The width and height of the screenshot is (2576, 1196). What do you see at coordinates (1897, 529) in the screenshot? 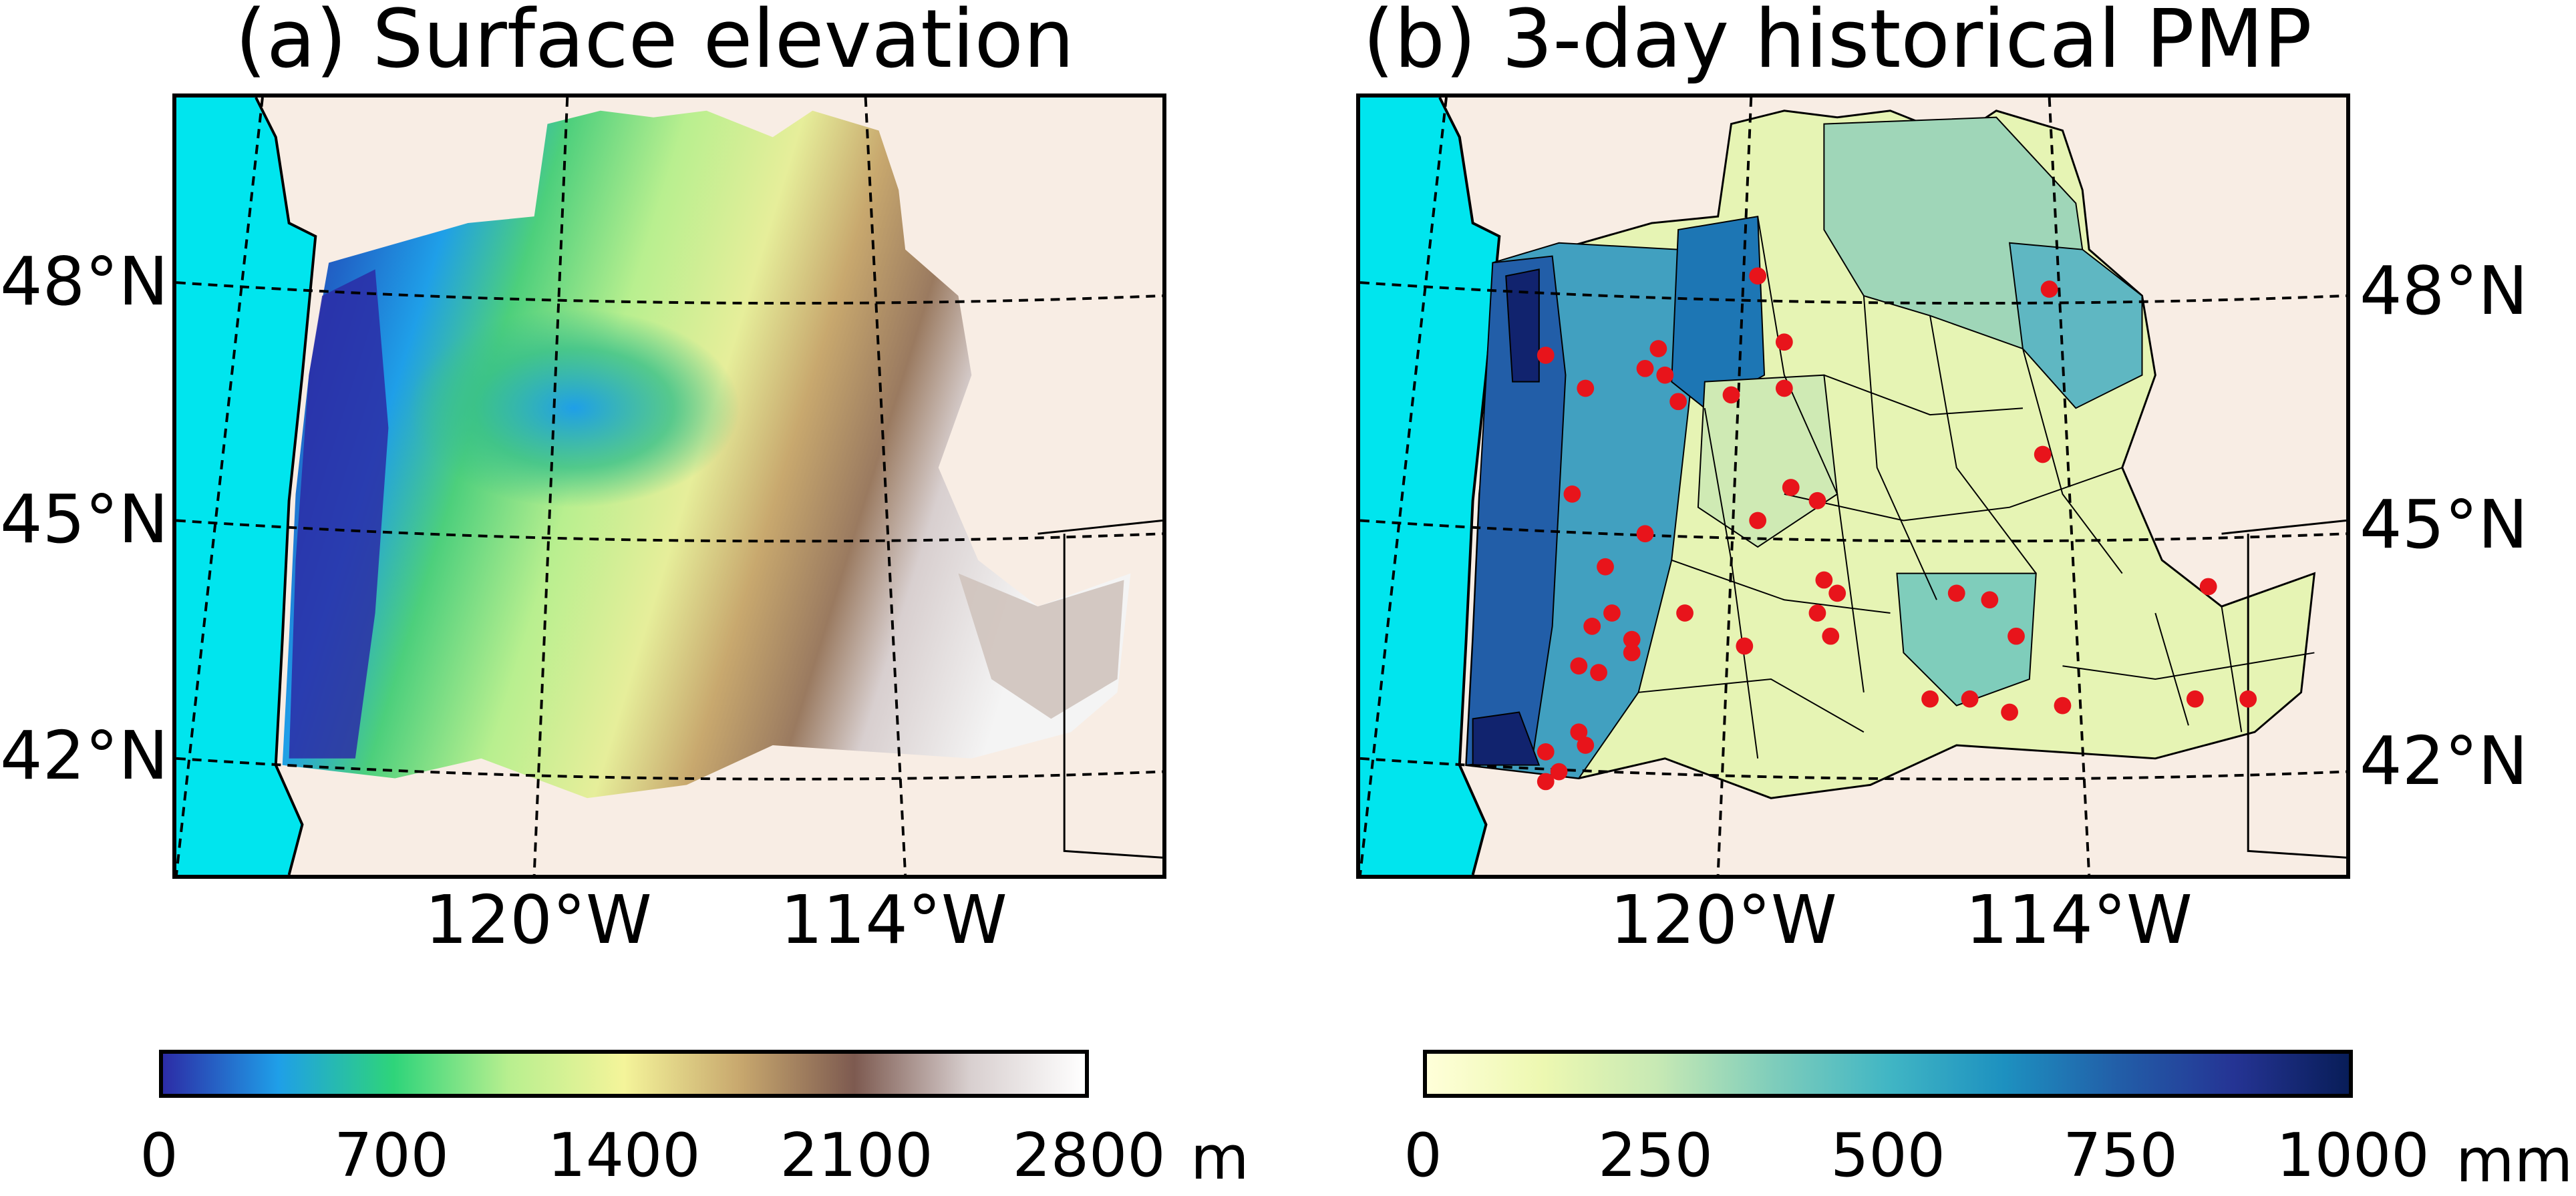
I see `station-markers` at bounding box center [1897, 529].